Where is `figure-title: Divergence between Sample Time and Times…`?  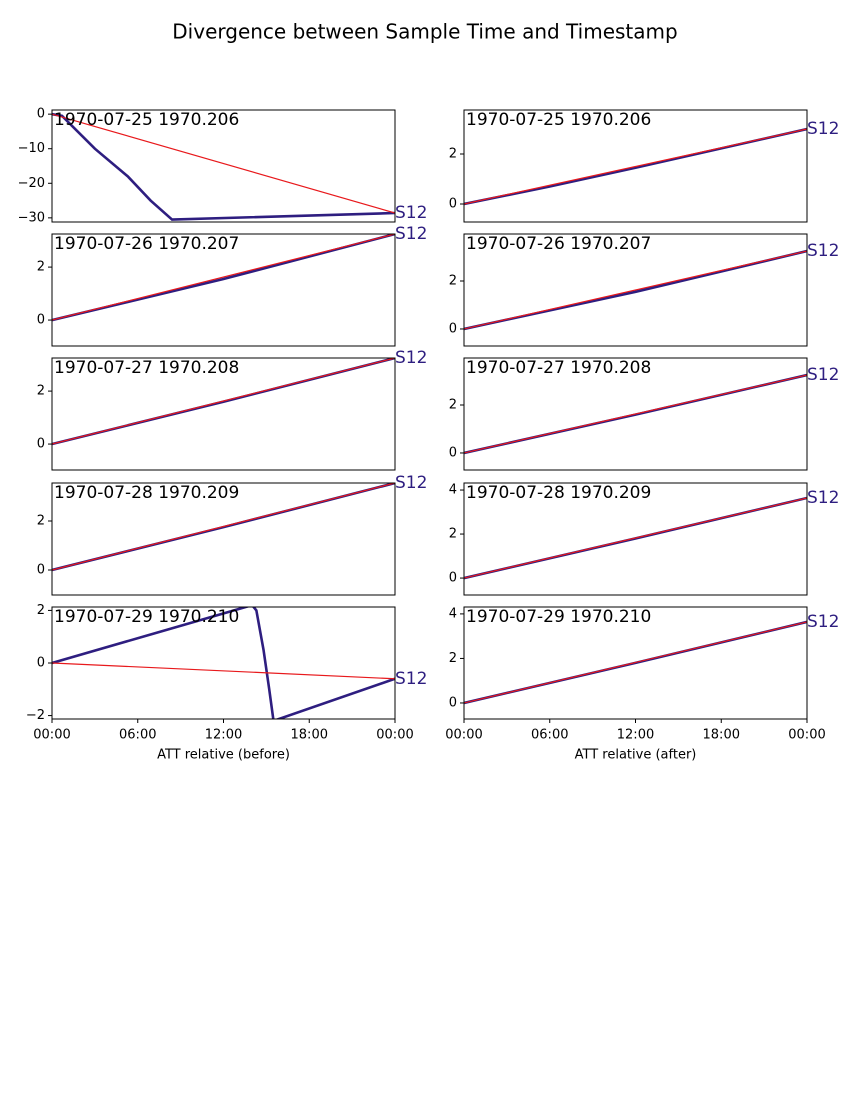 figure-title: Divergence between Sample Time and Times… is located at coordinates (424, 32).